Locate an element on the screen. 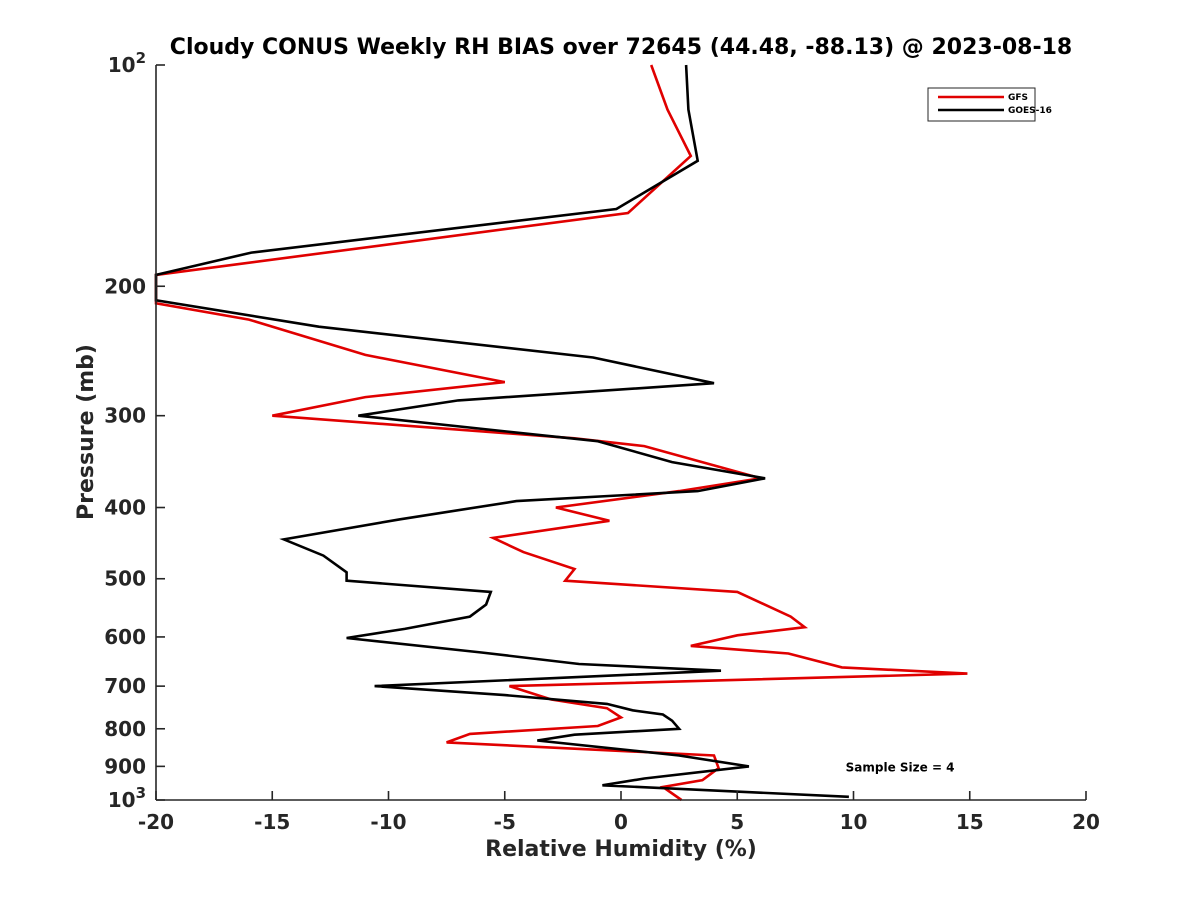 The width and height of the screenshot is (1200, 900). x-ticks: -20 -15 -10 -5 0 5 10 15 20 is located at coordinates (619, 812).